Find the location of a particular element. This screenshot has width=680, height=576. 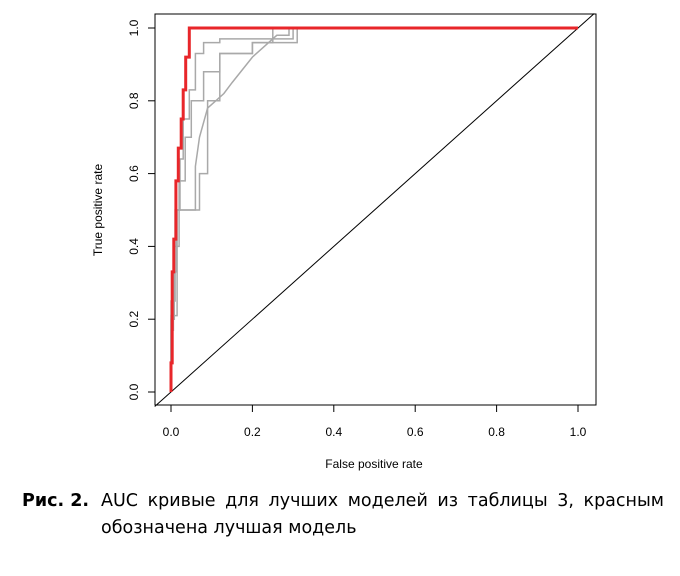

x-tick-label: 0.8 is located at coordinates (496, 432).